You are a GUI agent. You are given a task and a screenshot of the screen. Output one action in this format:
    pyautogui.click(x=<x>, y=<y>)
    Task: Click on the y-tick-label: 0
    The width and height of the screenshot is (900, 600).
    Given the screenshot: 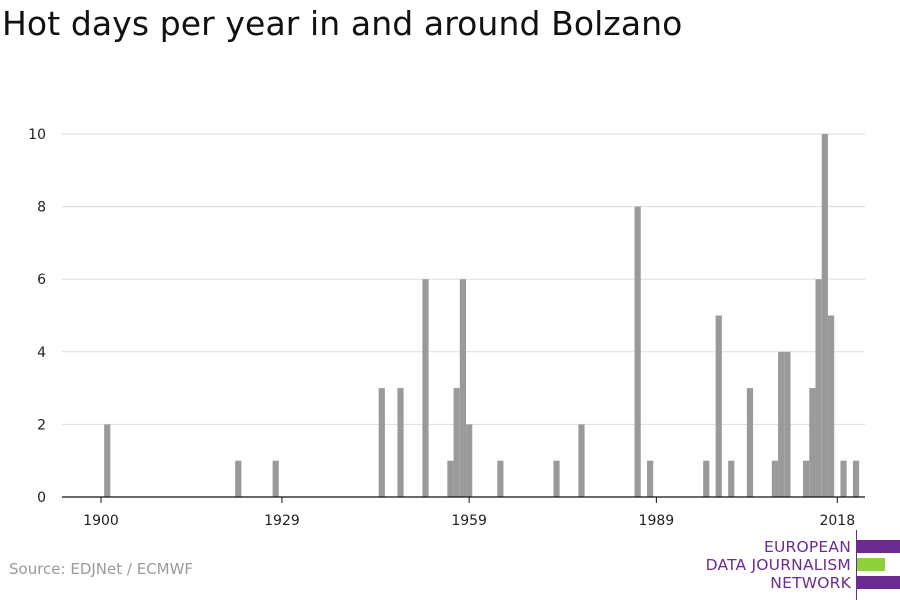 What is the action you would take?
    pyautogui.click(x=41, y=498)
    